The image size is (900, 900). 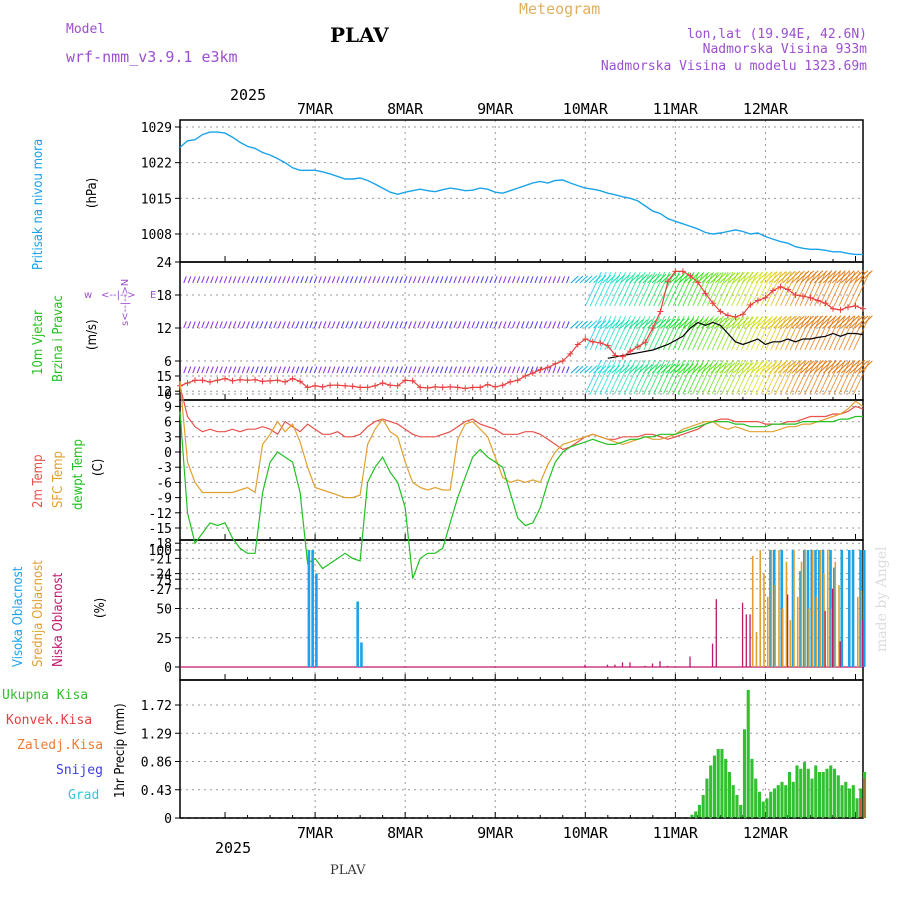 I want to click on y-tick-label: -18, so click(x=160, y=544).